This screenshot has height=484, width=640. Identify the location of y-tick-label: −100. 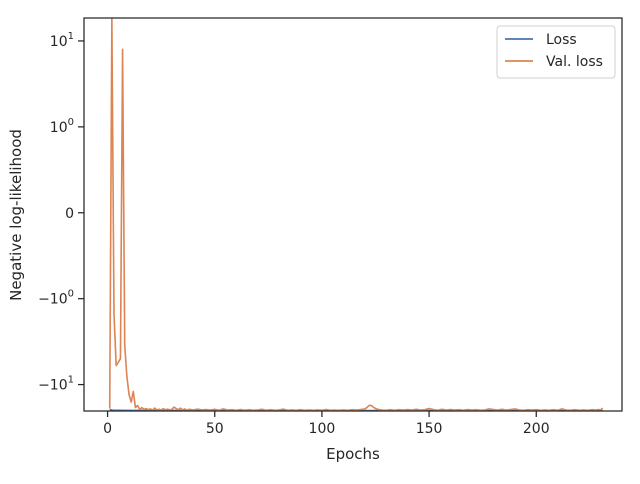
(56, 298).